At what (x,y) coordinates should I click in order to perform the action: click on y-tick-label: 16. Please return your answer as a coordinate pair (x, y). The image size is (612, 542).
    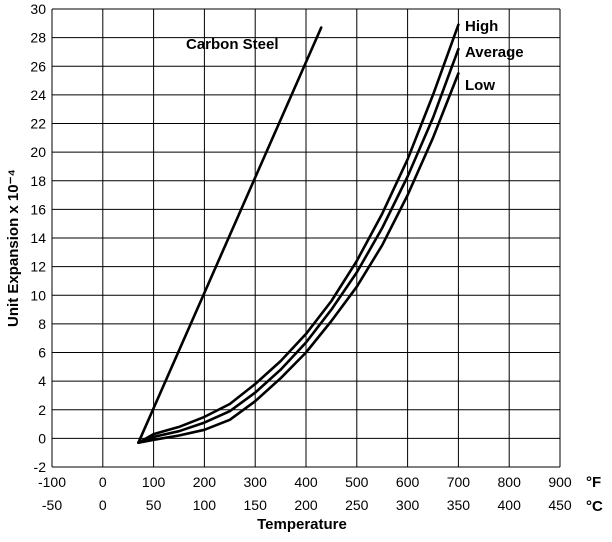
    Looking at the image, I should click on (38, 209).